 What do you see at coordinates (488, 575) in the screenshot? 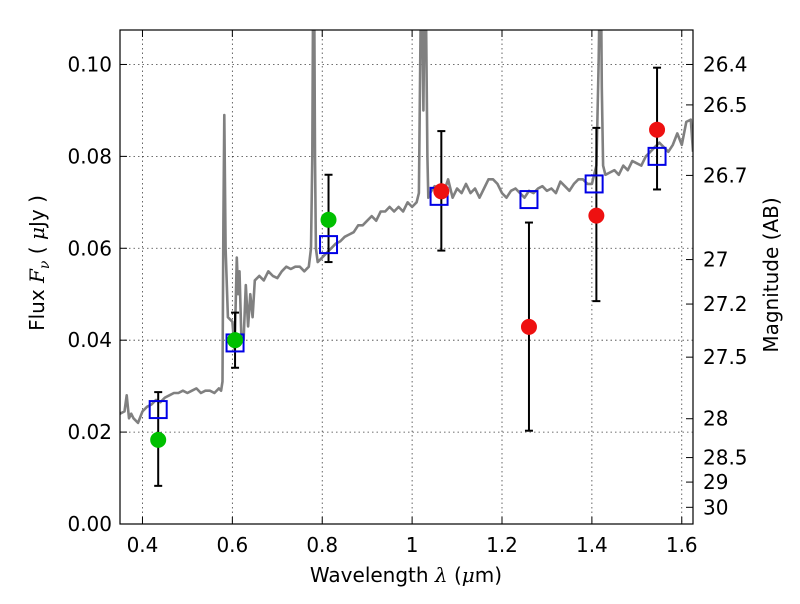
I see `x-label-unit: m)` at bounding box center [488, 575].